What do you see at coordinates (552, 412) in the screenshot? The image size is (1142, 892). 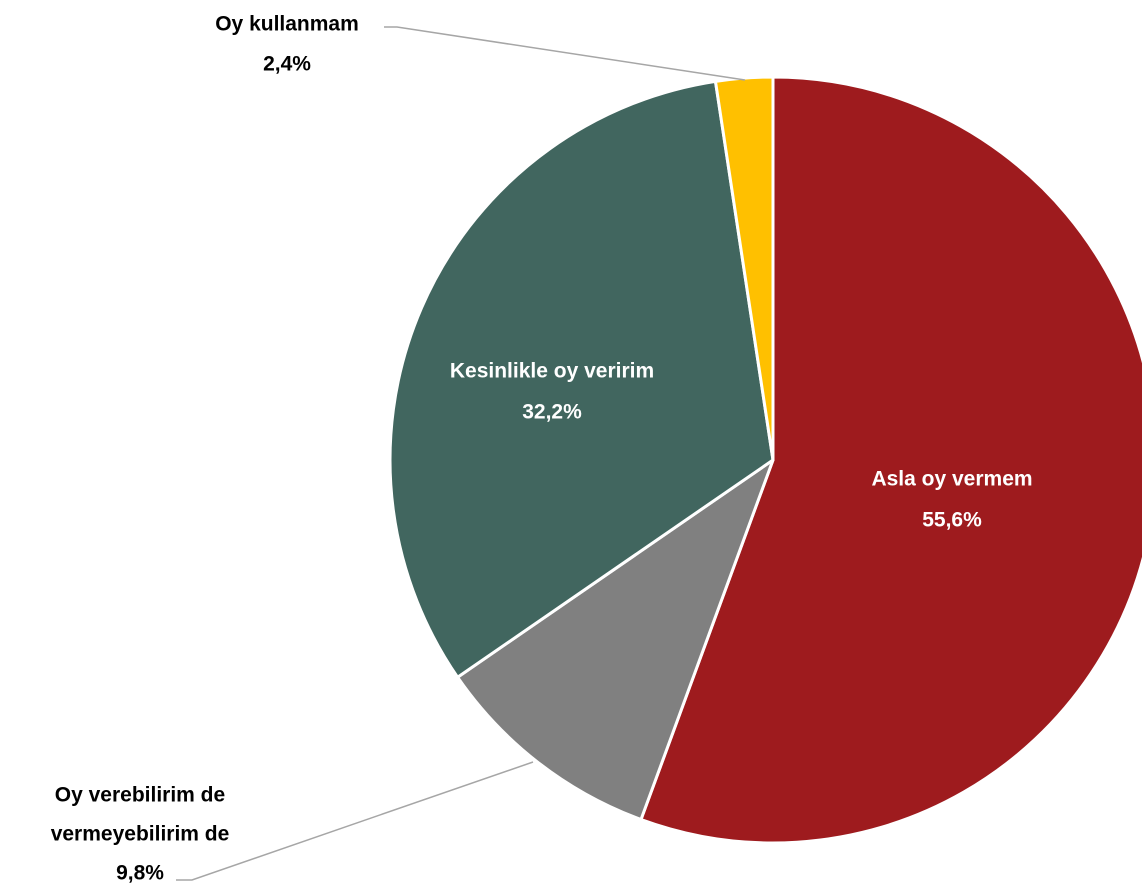 I see `slice-value-label: 32,2%` at bounding box center [552, 412].